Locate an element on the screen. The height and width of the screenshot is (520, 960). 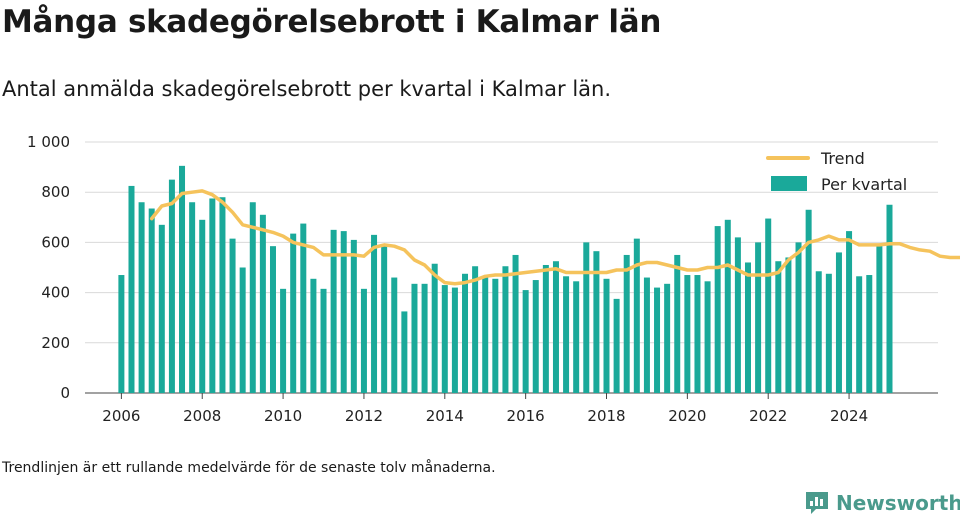
x-tick-label: 2016 is located at coordinates (526, 416).